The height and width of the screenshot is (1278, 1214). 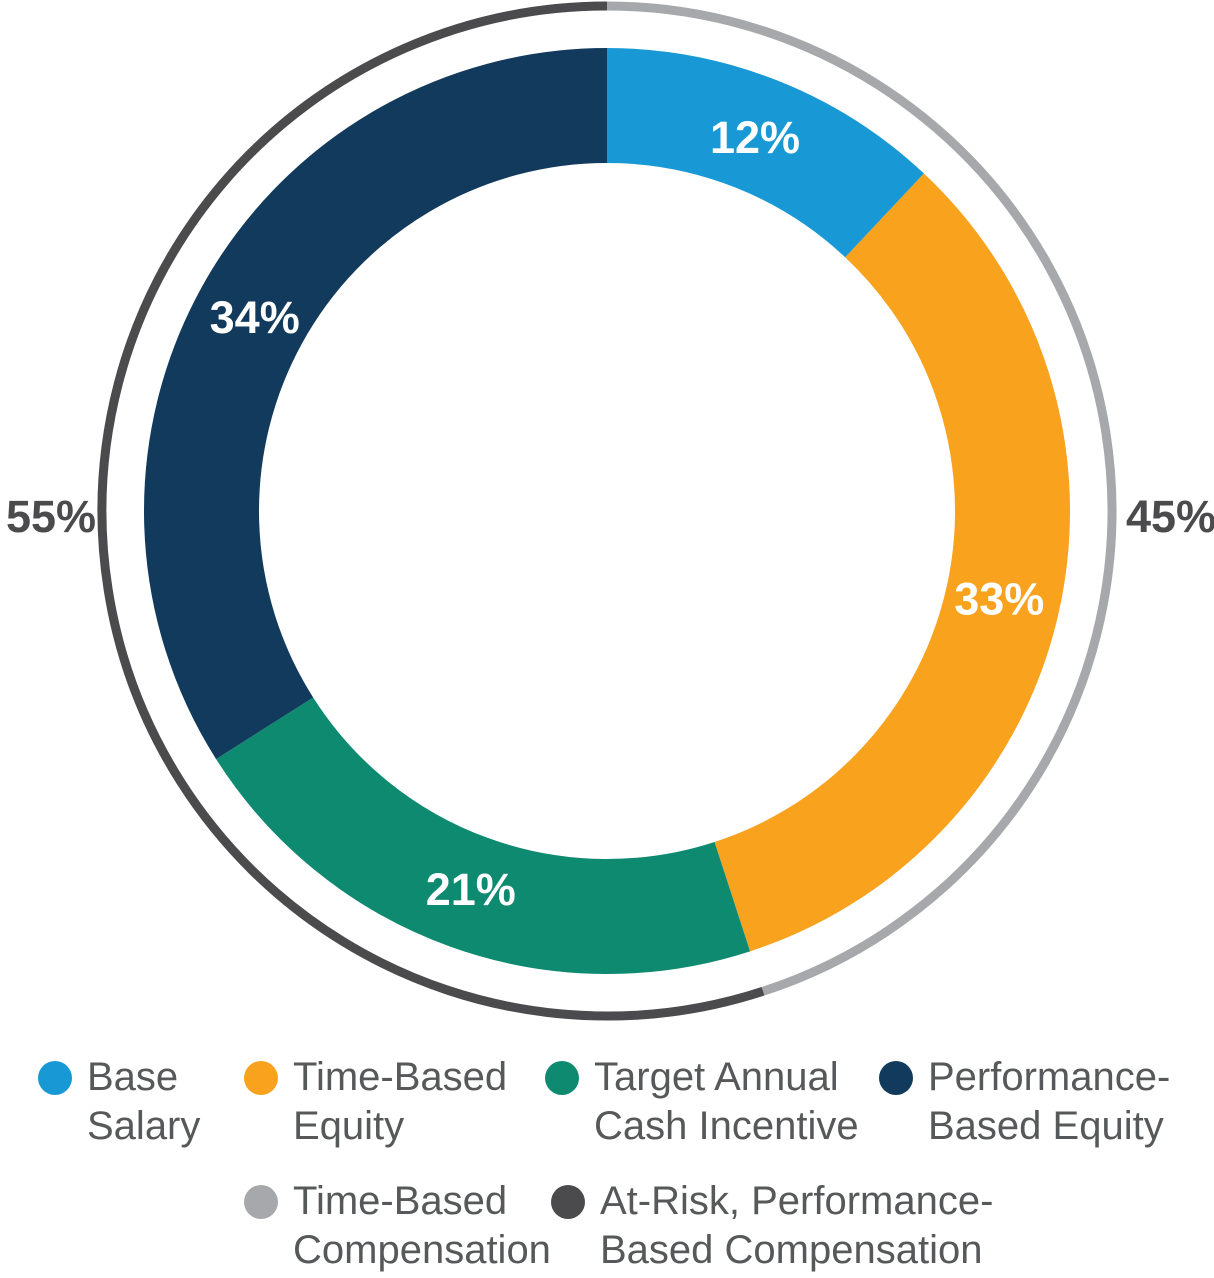 What do you see at coordinates (999, 598) in the screenshot?
I see `segment-value-label-time-based-equity: 33%` at bounding box center [999, 598].